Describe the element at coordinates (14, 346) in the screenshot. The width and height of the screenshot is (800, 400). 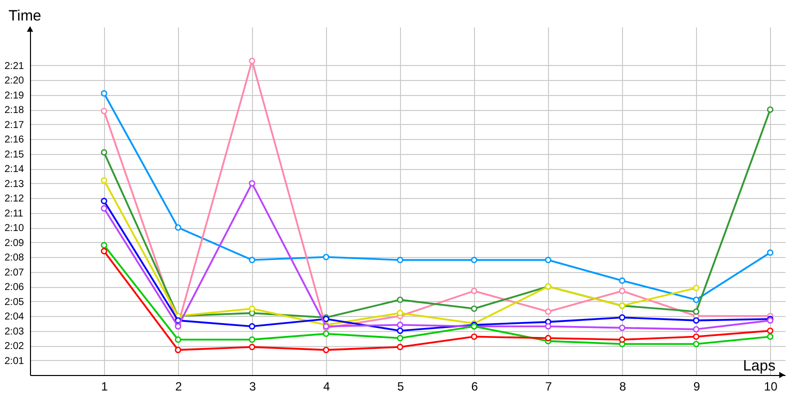
I see `y-tick-label: 2:02` at that location.